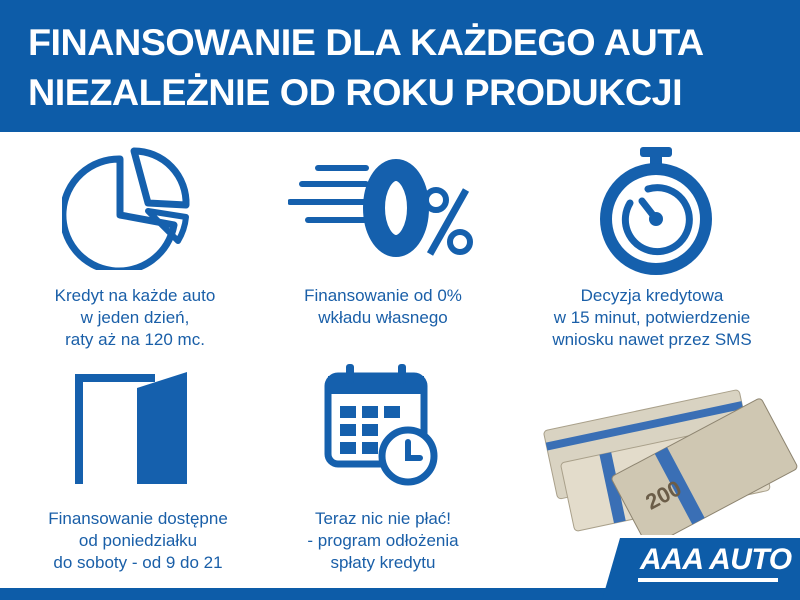  Describe the element at coordinates (708, 580) in the screenshot. I see `logo-underline` at that location.